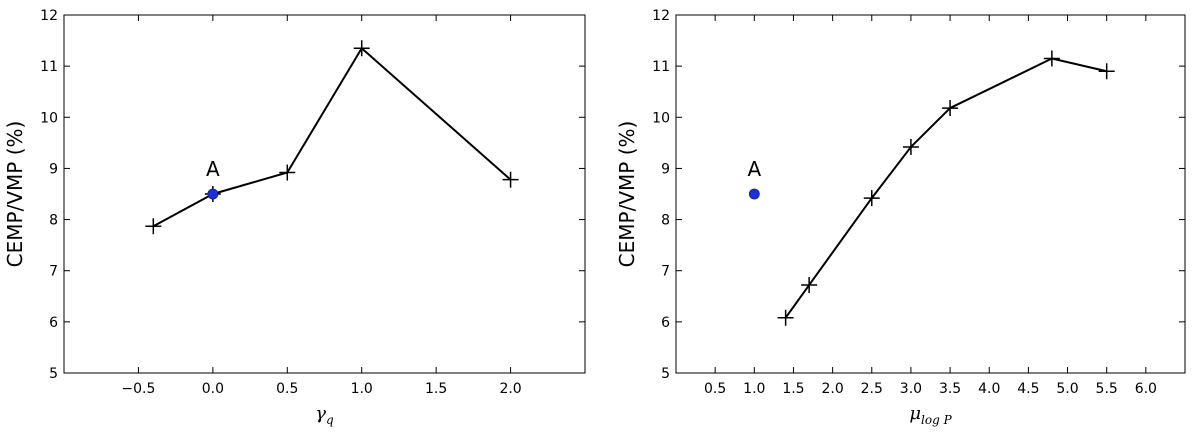  I want to click on x-axis-label-subscript: q, so click(330, 420).